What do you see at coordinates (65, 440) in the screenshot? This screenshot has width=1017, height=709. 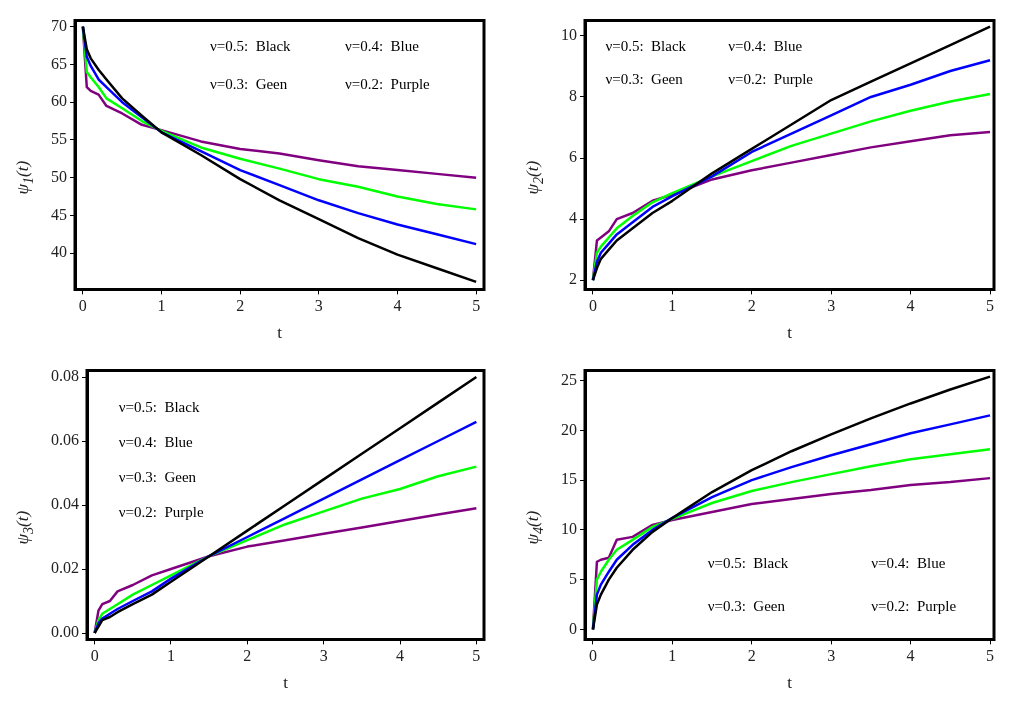 I see `y-tick-label: 0.06` at bounding box center [65, 440].